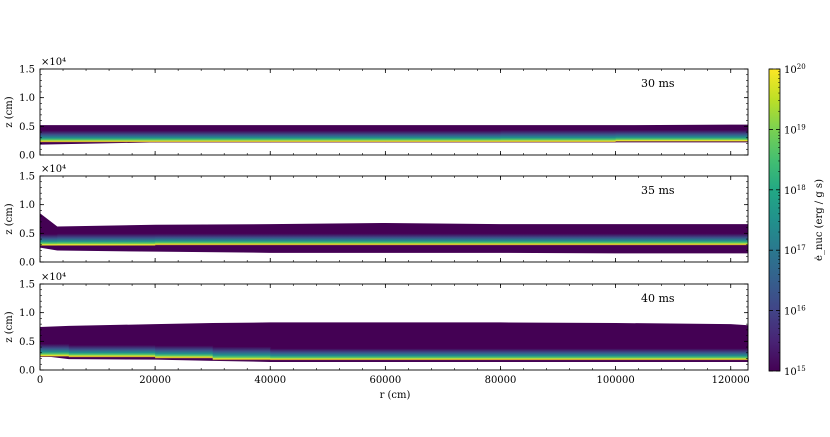 This screenshot has height=437, width=830. What do you see at coordinates (658, 83) in the screenshot?
I see `time-label: 30 ms` at bounding box center [658, 83].